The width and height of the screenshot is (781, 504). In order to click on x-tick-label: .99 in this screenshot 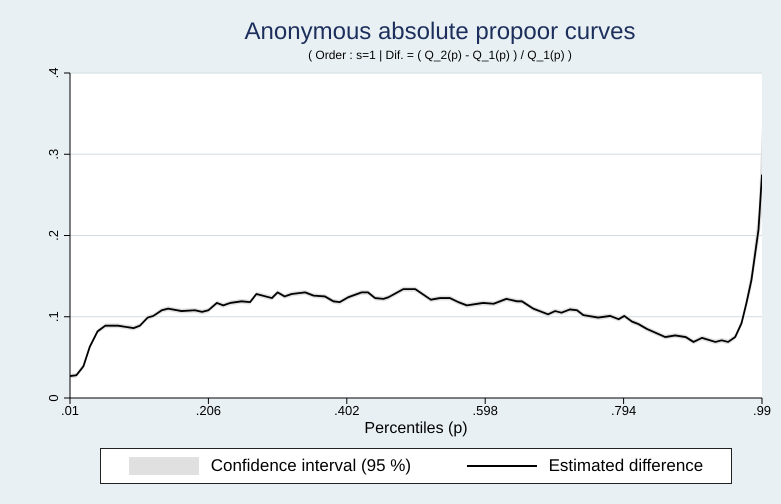, I will do `click(762, 410)`.